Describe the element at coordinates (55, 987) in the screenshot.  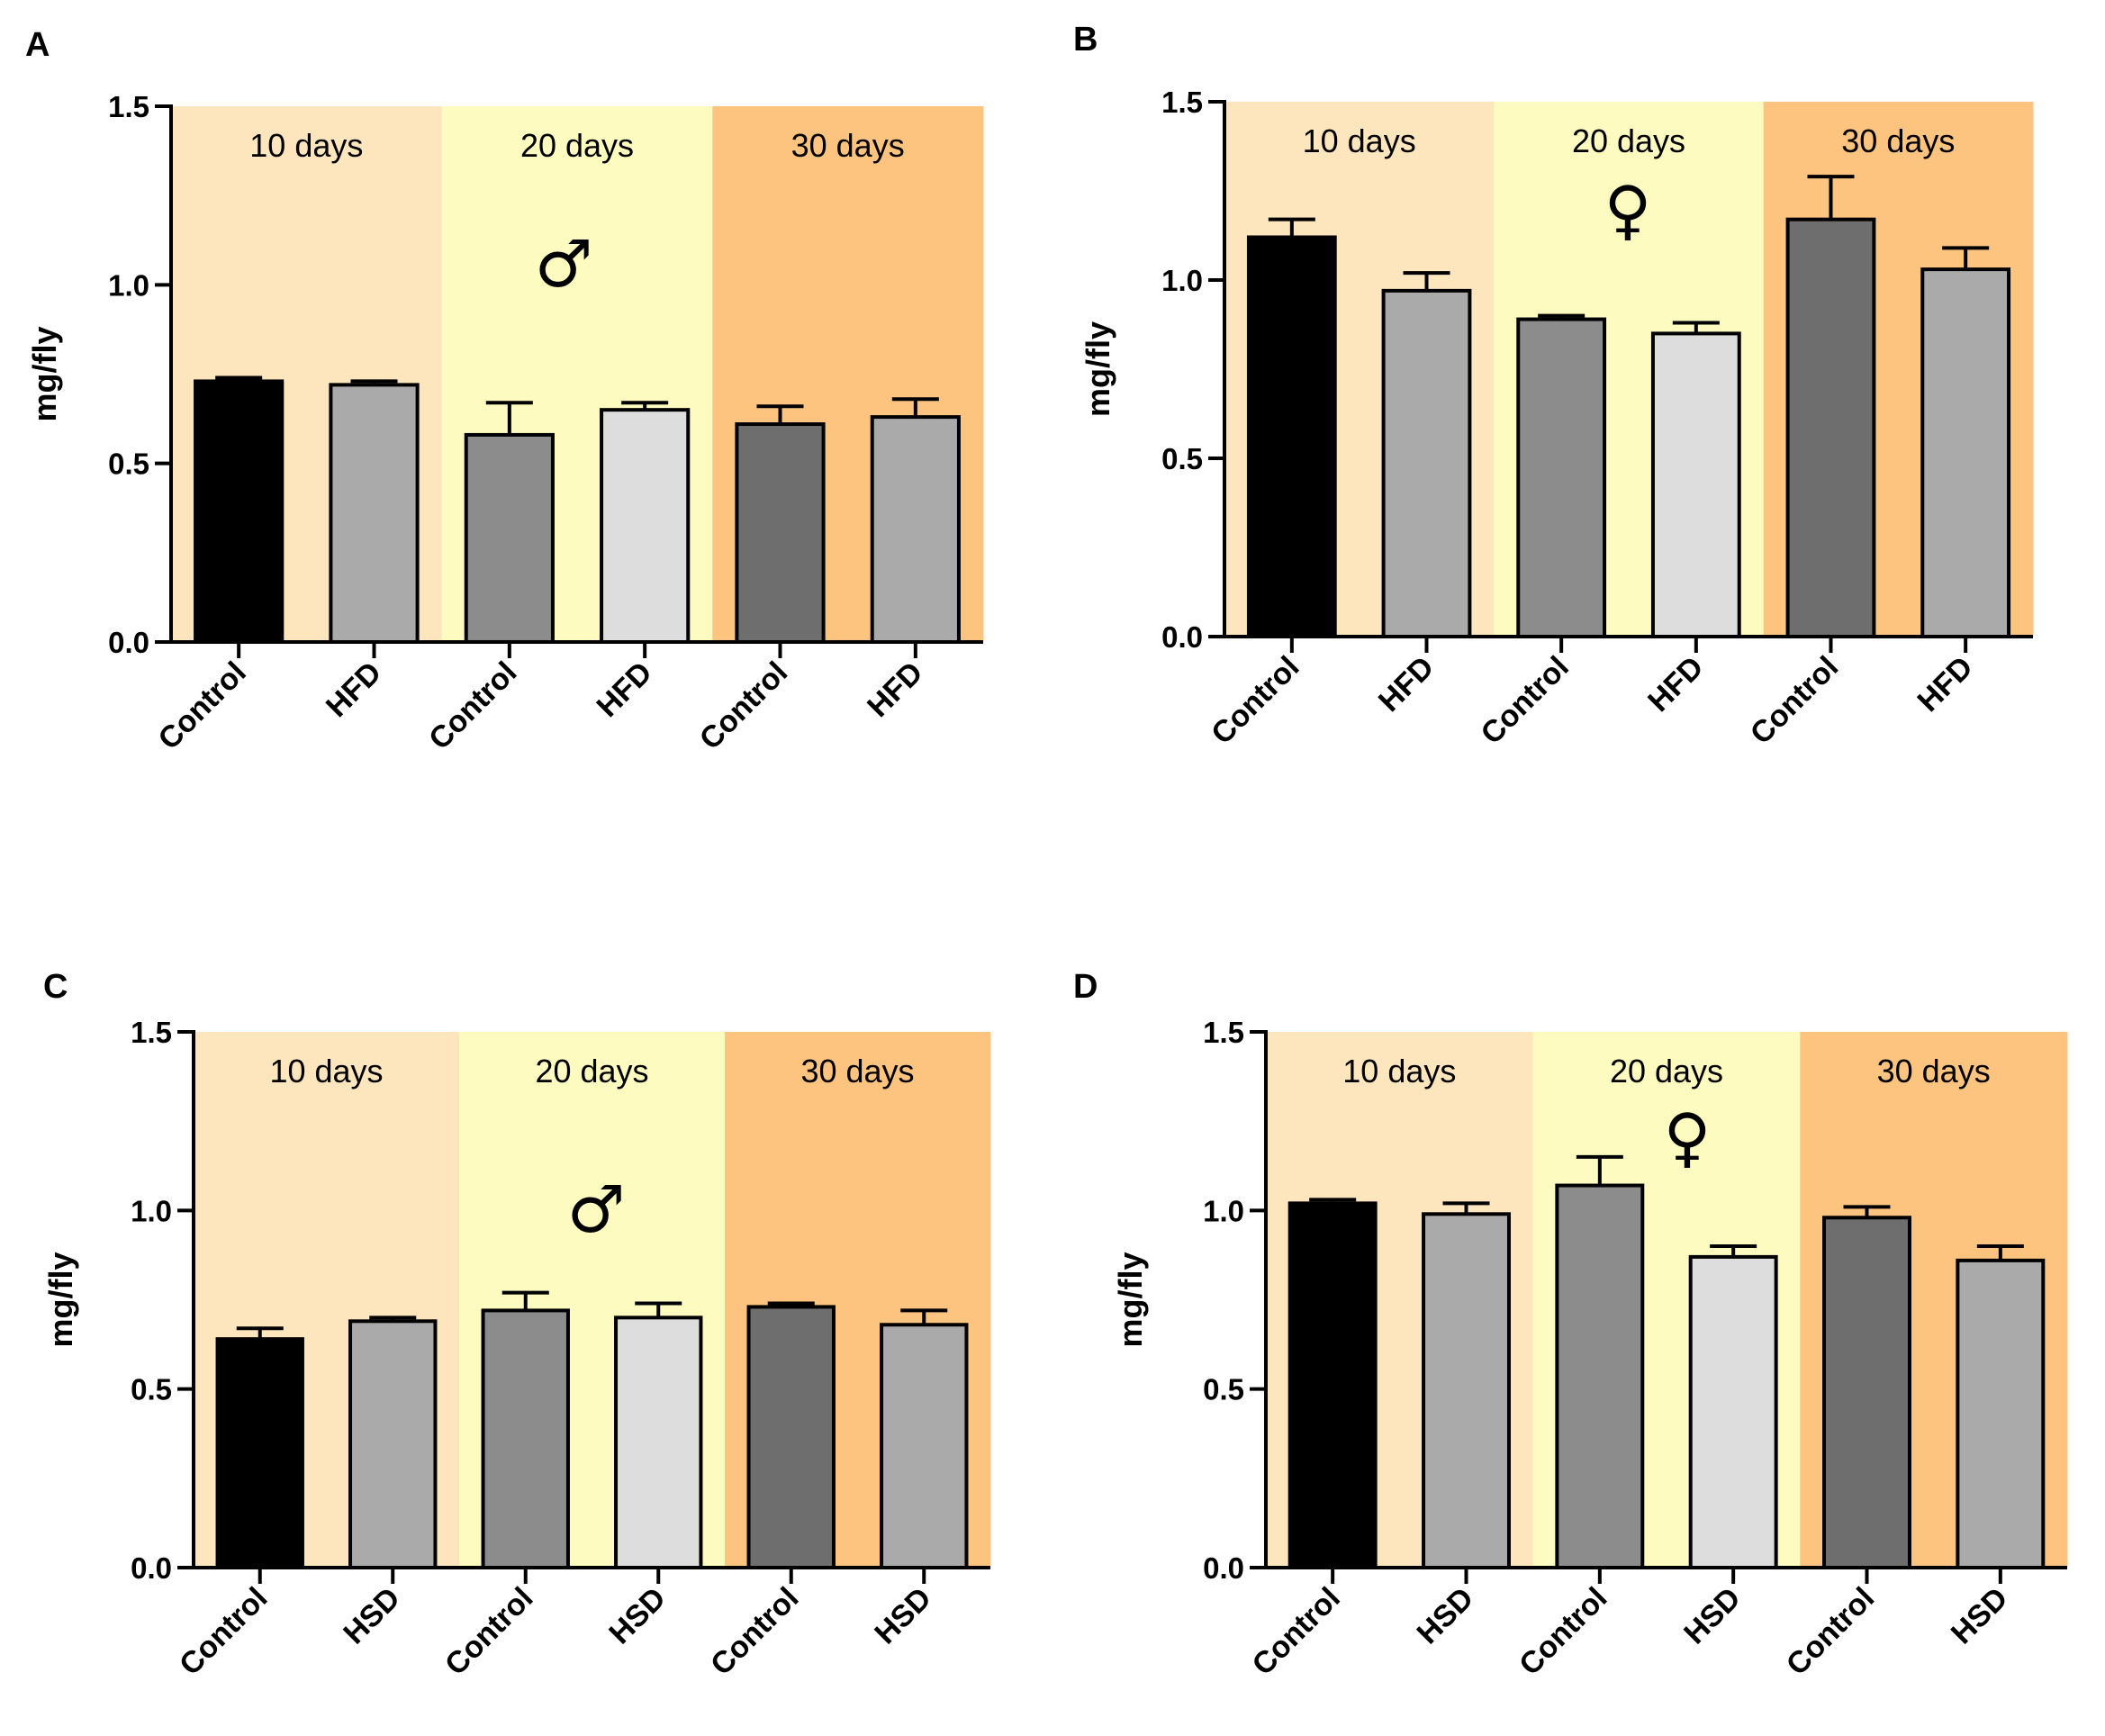
I see `panel-letter: C` at that location.